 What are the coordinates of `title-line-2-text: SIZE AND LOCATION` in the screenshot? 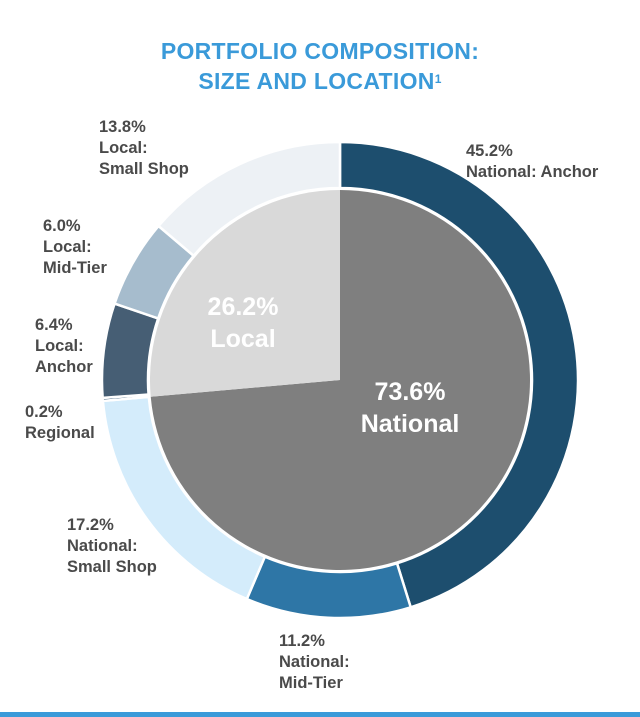 It's located at (316, 81).